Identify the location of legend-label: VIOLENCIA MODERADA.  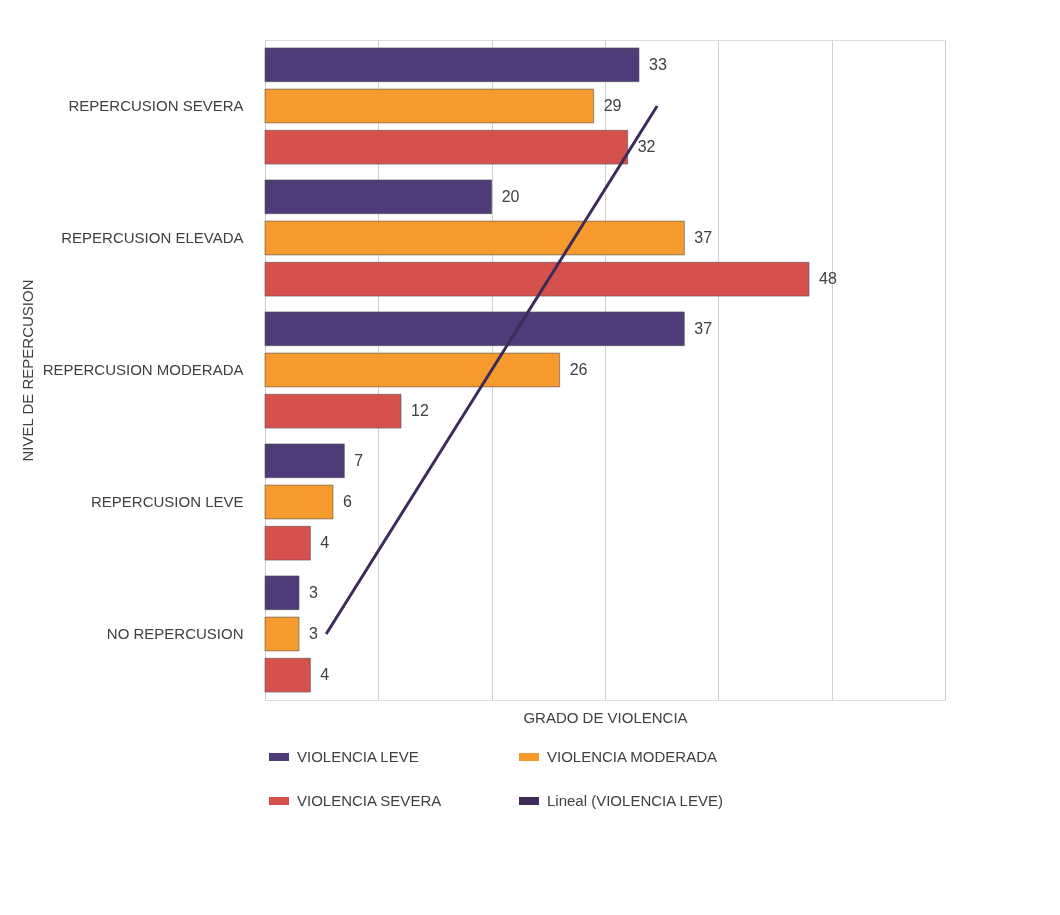
(632, 756).